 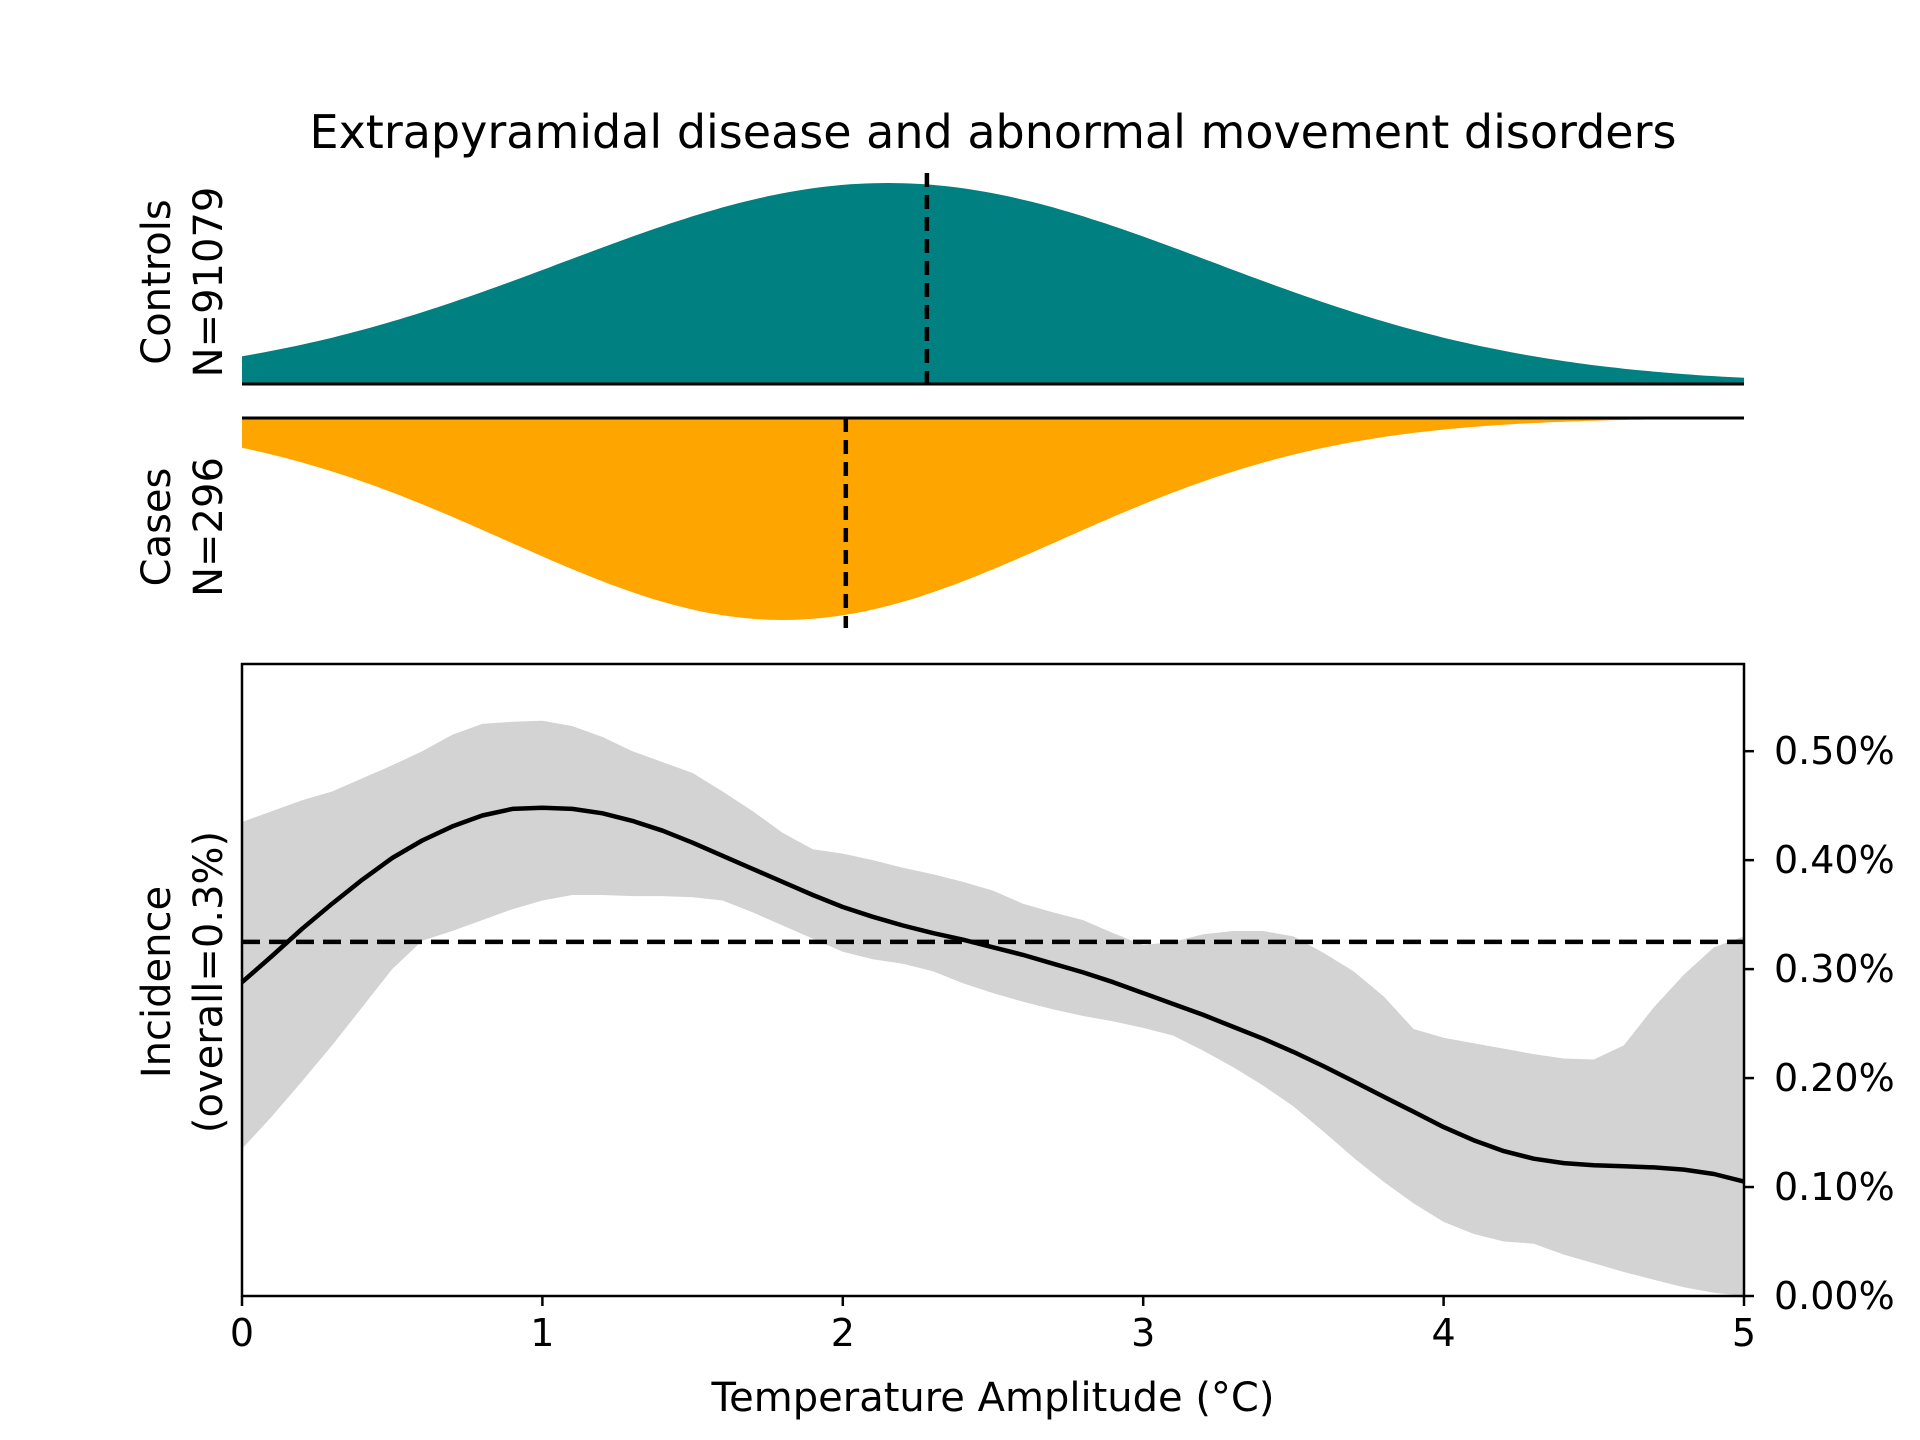 What do you see at coordinates (157, 281) in the screenshot?
I see `controls-label: Controls` at bounding box center [157, 281].